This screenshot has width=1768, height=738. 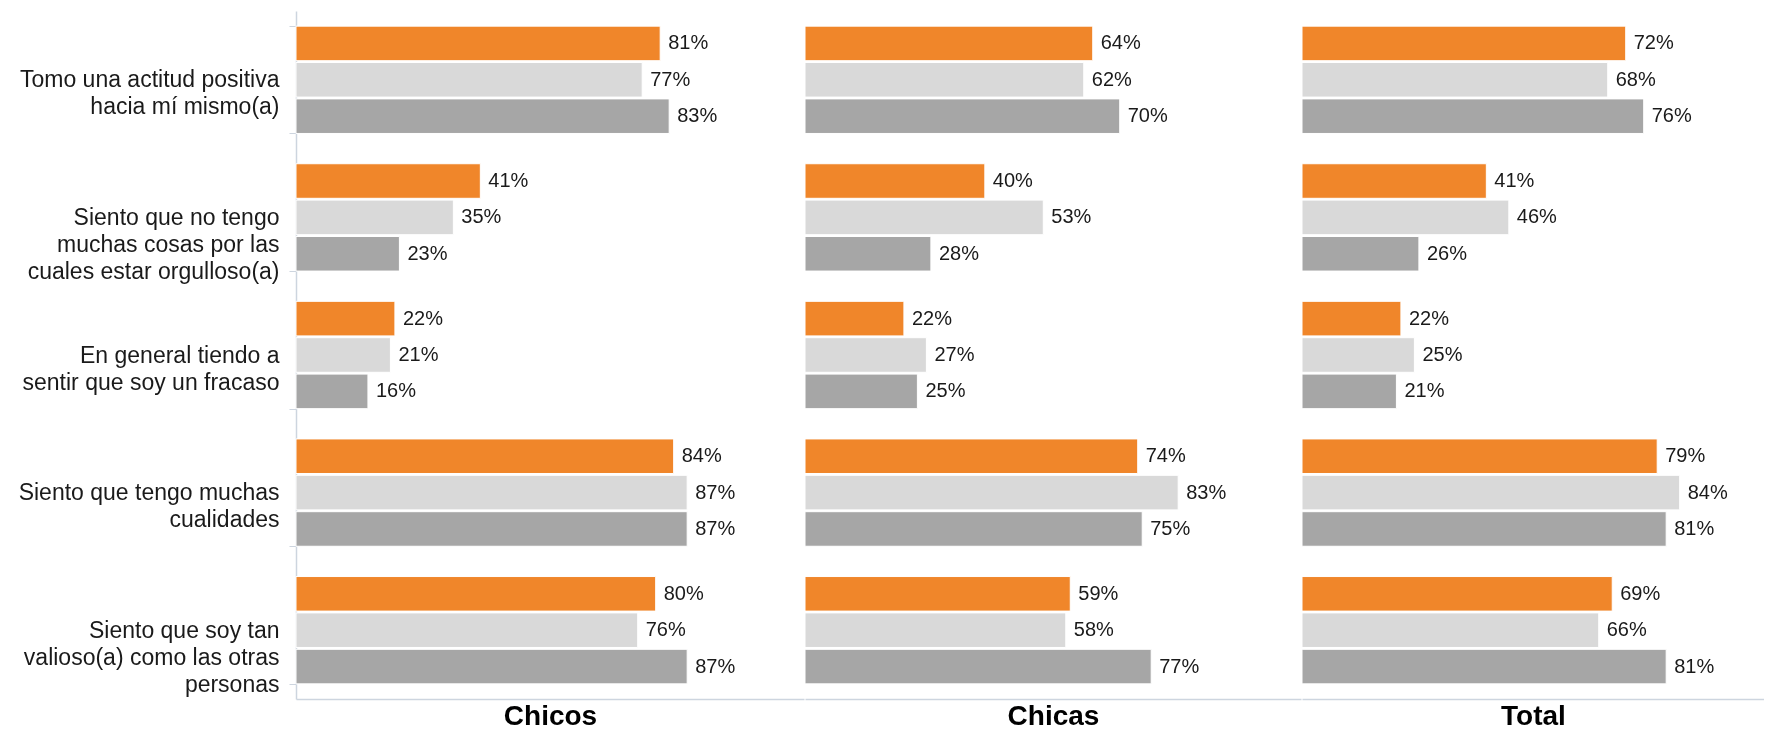 What do you see at coordinates (1165, 455) in the screenshot?
I see `data-label: 74%` at bounding box center [1165, 455].